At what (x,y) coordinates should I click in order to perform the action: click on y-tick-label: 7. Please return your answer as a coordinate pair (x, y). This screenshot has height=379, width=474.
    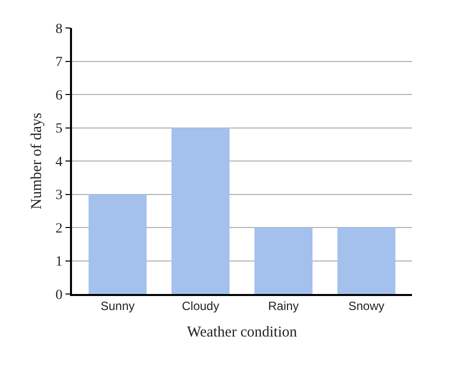
    Looking at the image, I should click on (58, 62).